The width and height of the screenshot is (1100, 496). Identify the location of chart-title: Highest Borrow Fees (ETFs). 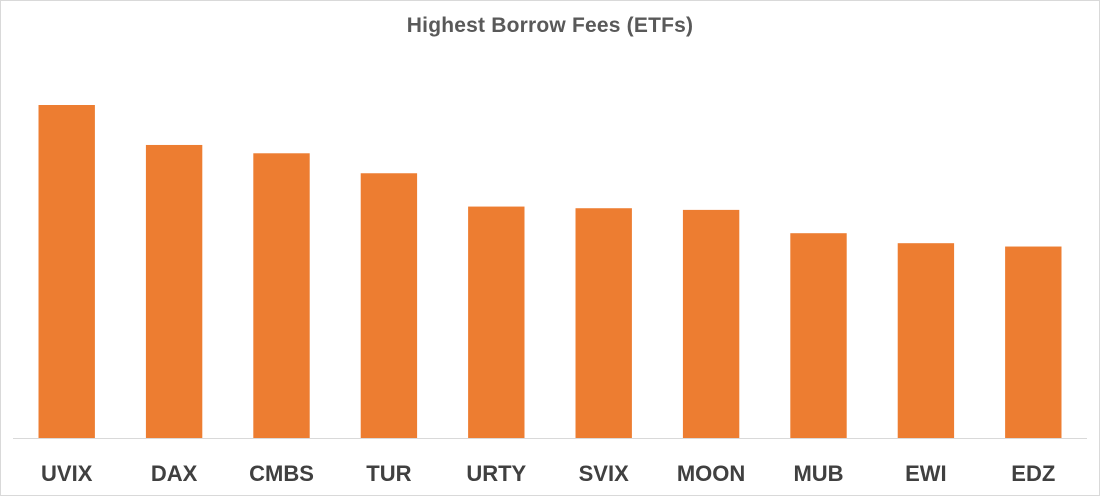
(550, 25).